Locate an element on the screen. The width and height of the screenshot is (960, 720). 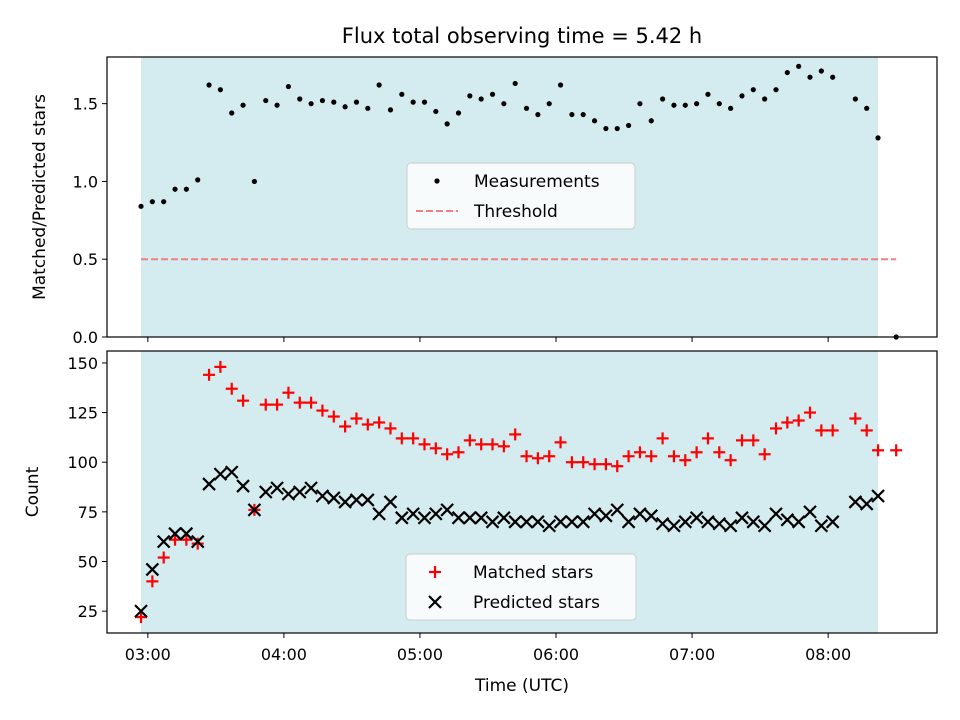
y-tick-label: 125 is located at coordinates (82, 413).